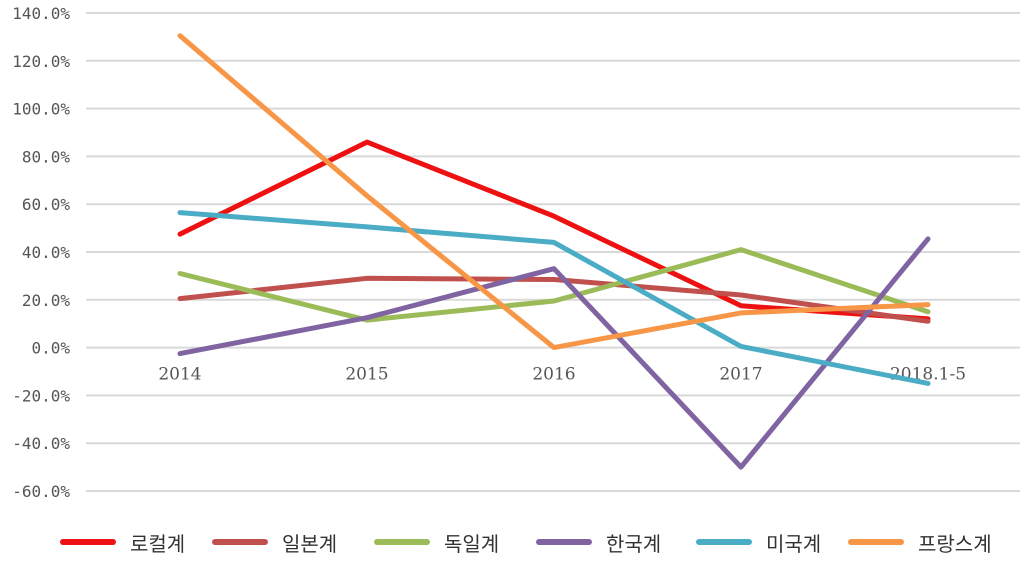 This screenshot has height=561, width=1024. What do you see at coordinates (41, 13) in the screenshot?
I see `y-tick-label: 140.0%` at bounding box center [41, 13].